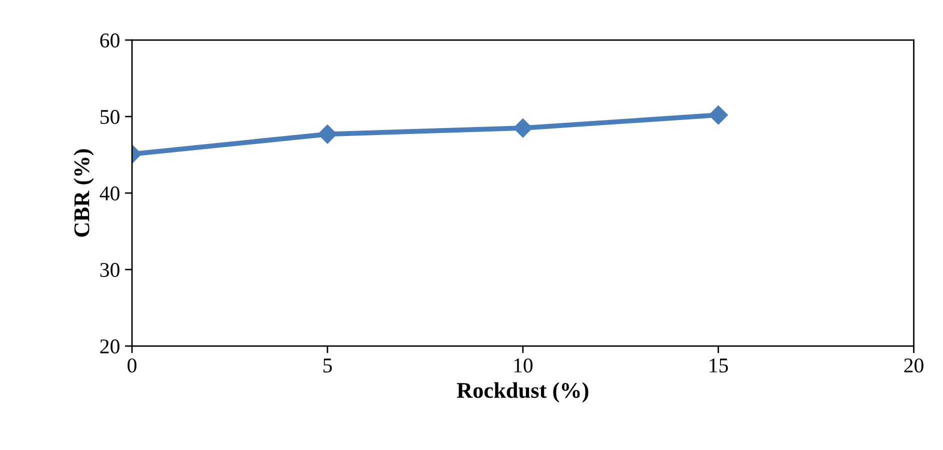 Image resolution: width=943 pixels, height=450 pixels. I want to click on x-tick-label: 0, so click(132, 365).